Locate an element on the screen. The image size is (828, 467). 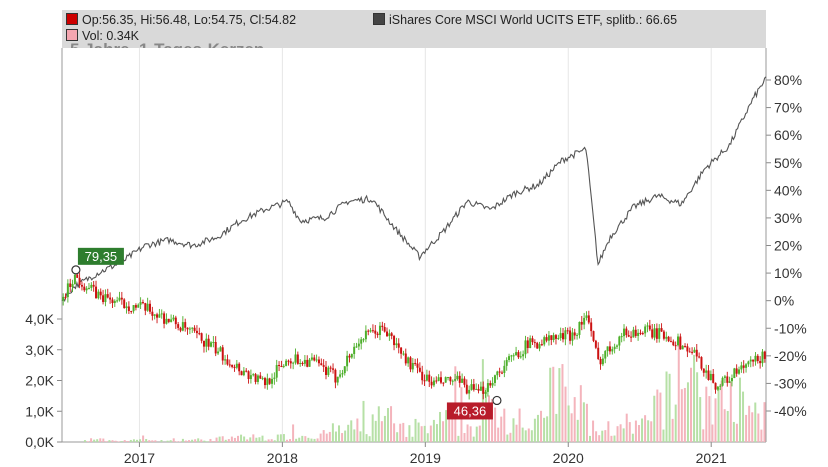
x-tick-label: 2021 is located at coordinates (711, 458).